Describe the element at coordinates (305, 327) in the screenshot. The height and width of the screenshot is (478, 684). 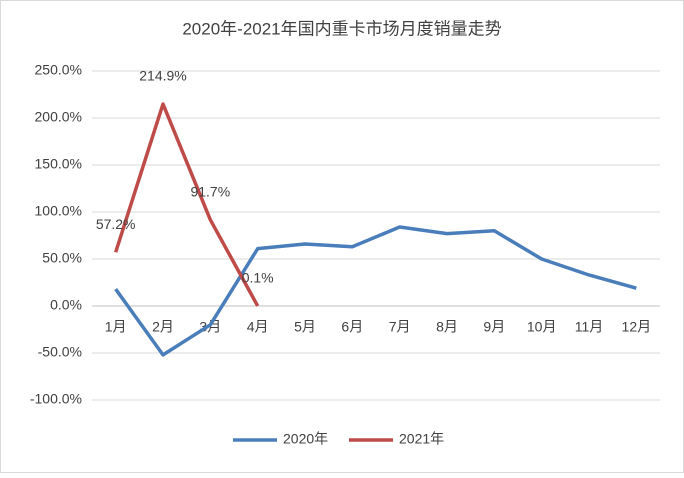
I see `x-tick-label: 5月` at that location.